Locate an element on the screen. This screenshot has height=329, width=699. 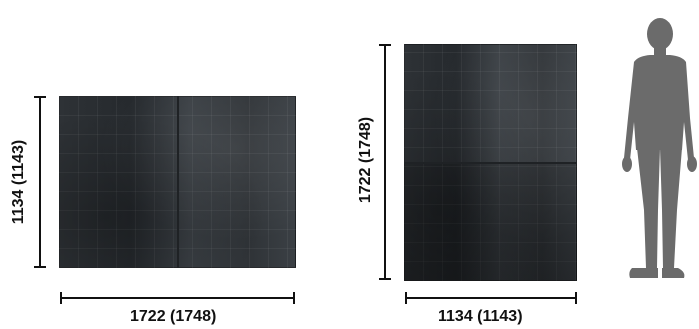
landscape-height-label: 1134 (1143) is located at coordinates (18, 182).